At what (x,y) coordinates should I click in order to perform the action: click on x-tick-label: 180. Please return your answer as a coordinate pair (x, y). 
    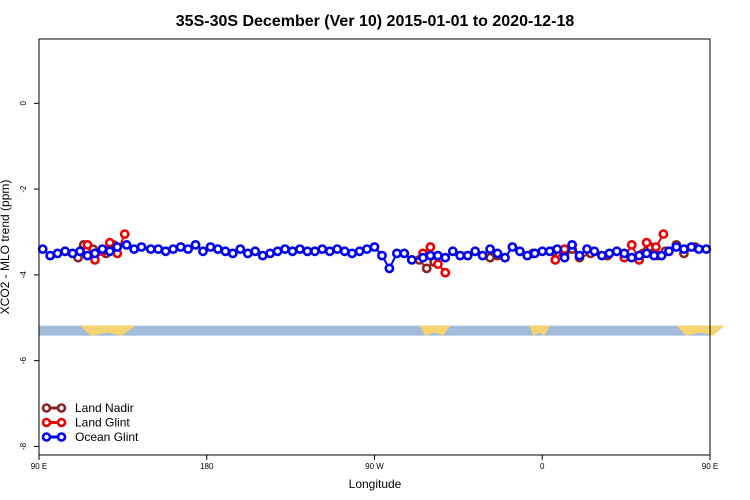
    Looking at the image, I should click on (207, 466).